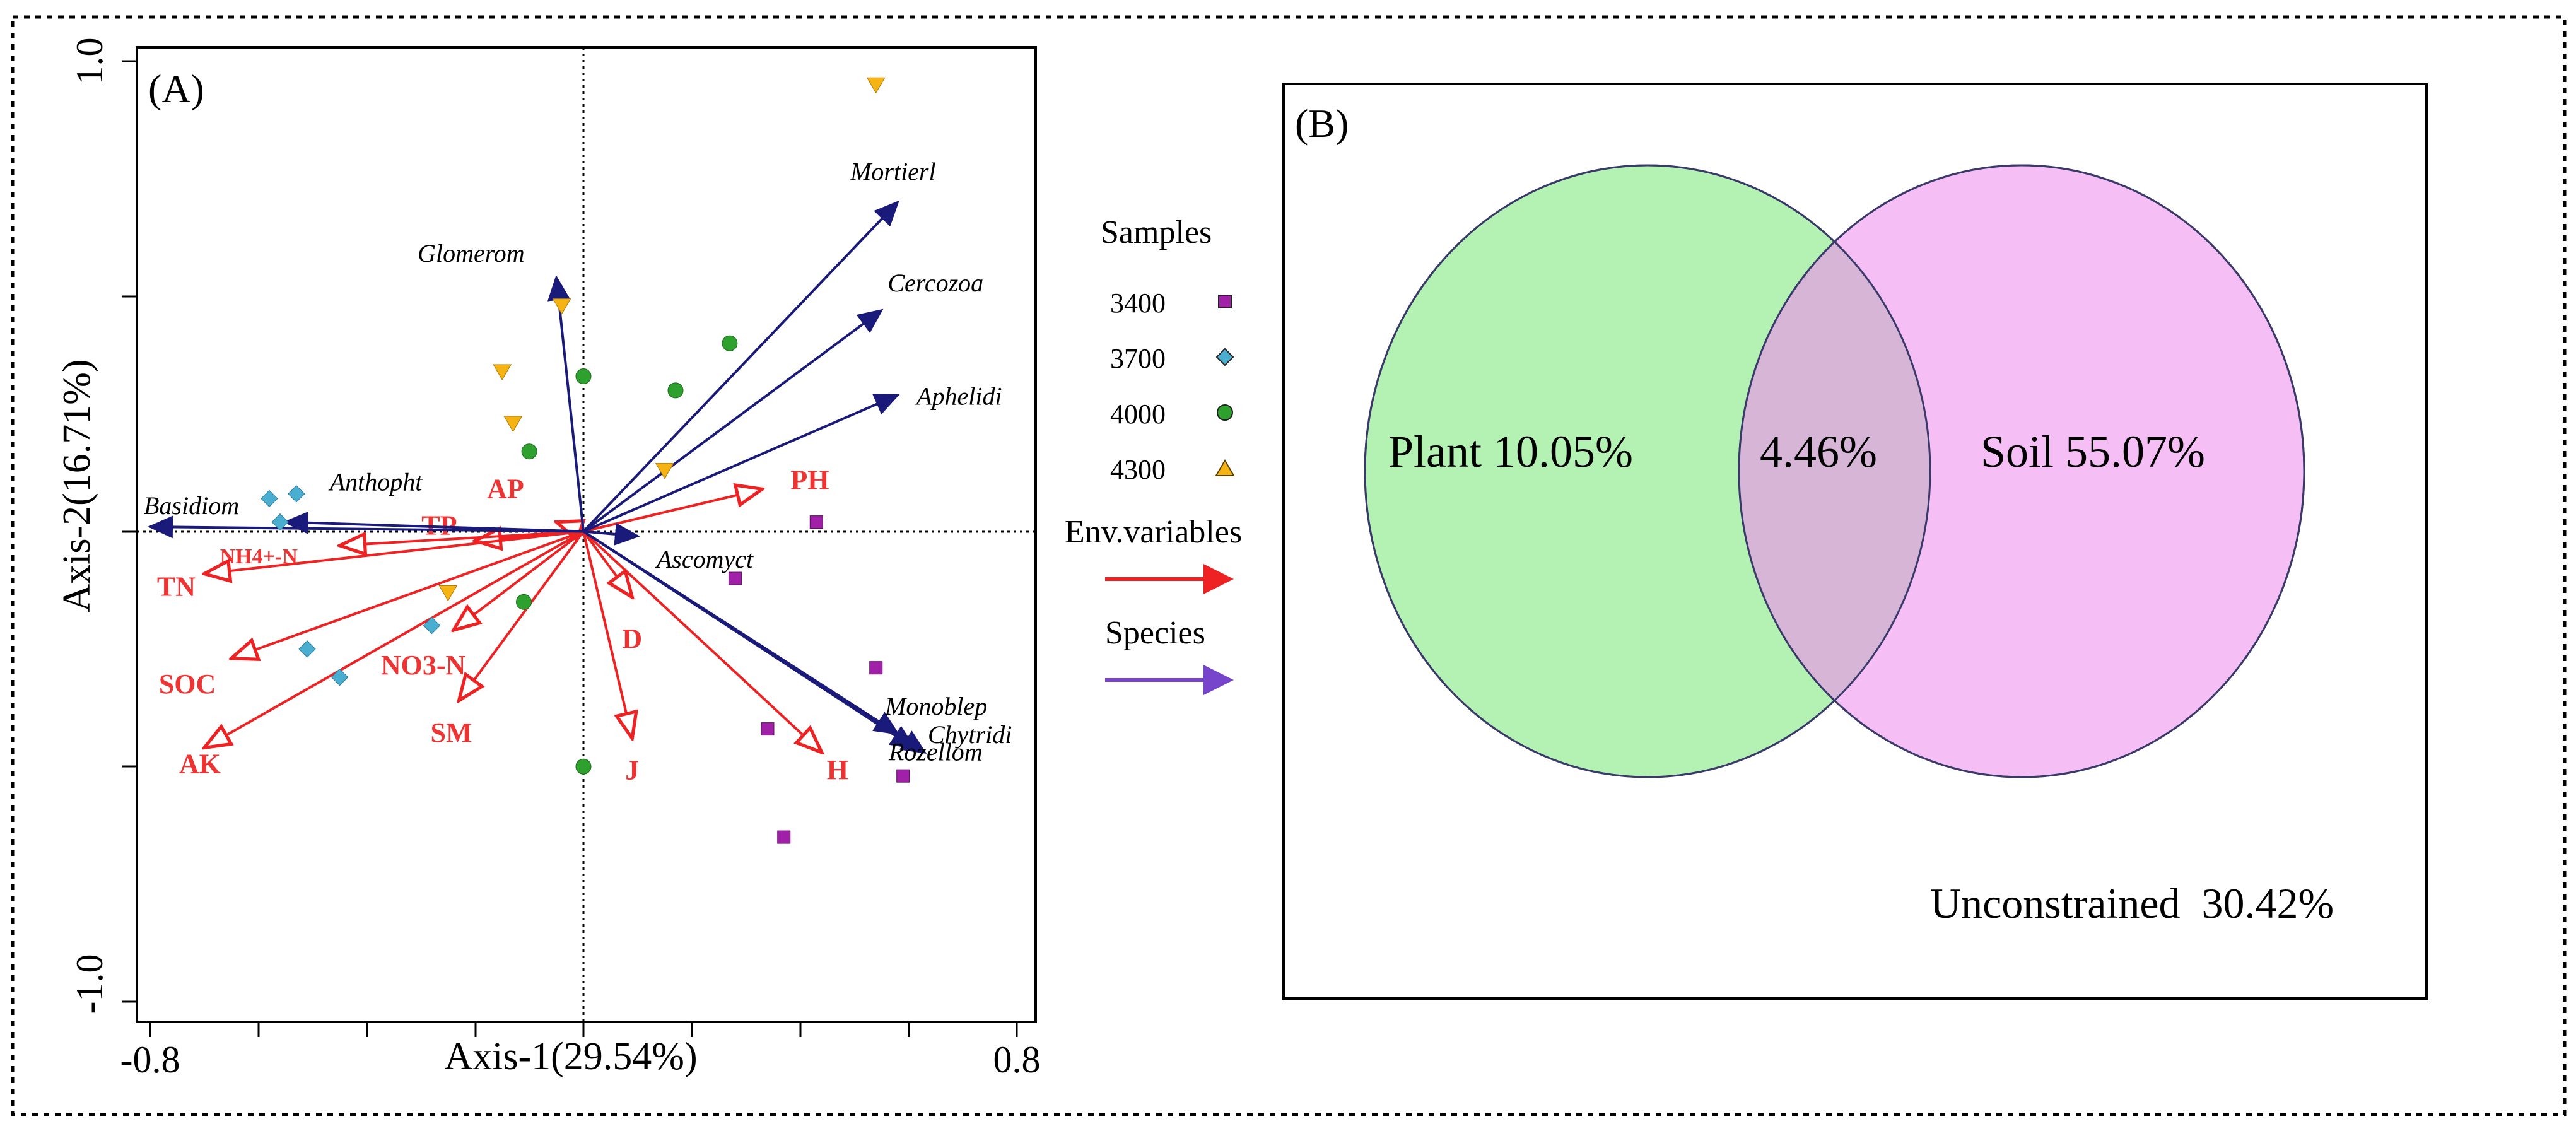 The image size is (2576, 1131). Describe the element at coordinates (150, 1060) in the screenshot. I see `x-tick-label-min: -0.8` at that location.